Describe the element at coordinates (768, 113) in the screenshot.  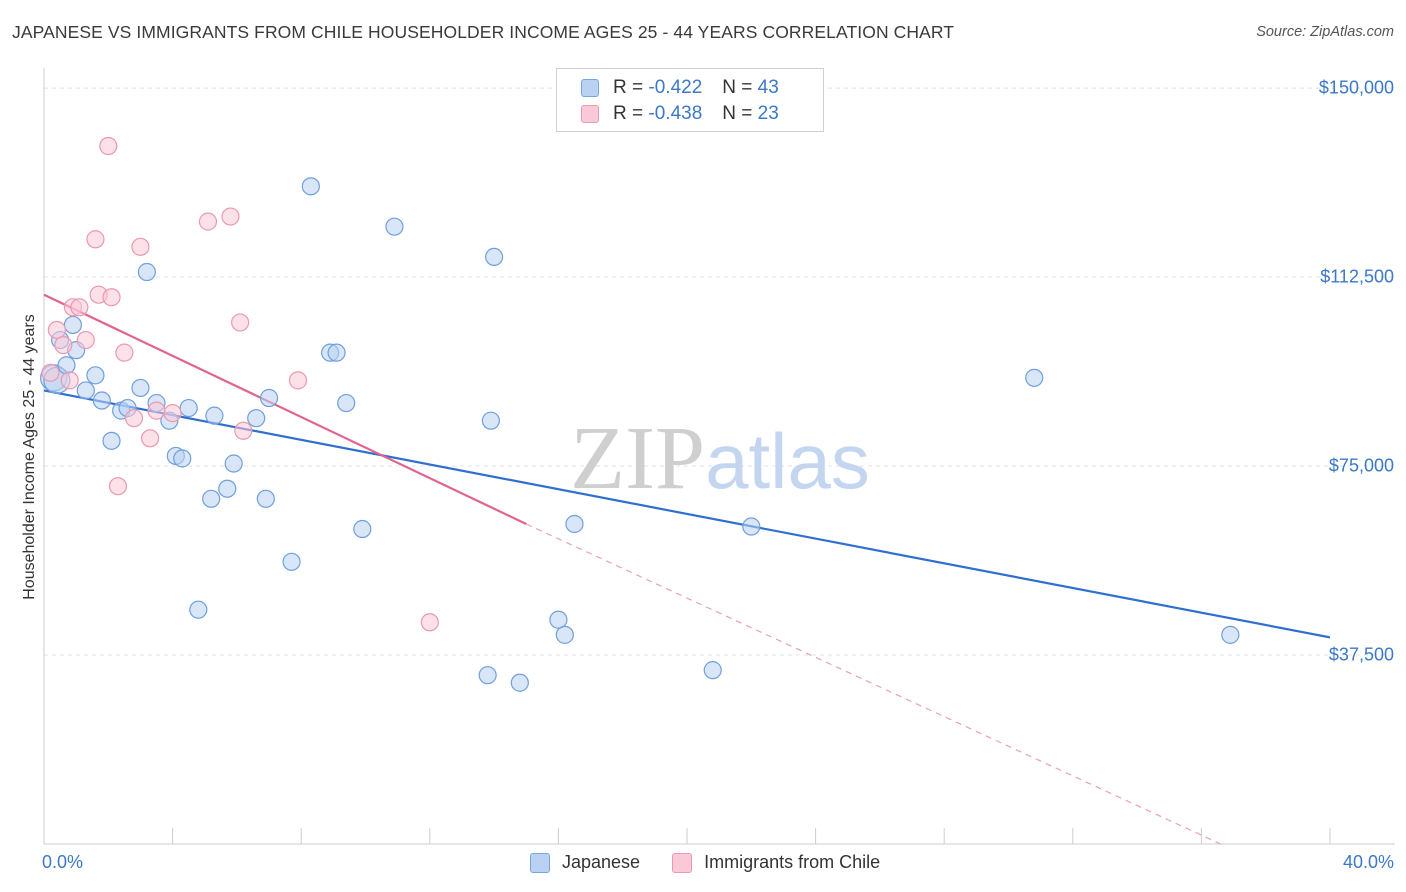
I see `legend-n-value: 23` at that location.